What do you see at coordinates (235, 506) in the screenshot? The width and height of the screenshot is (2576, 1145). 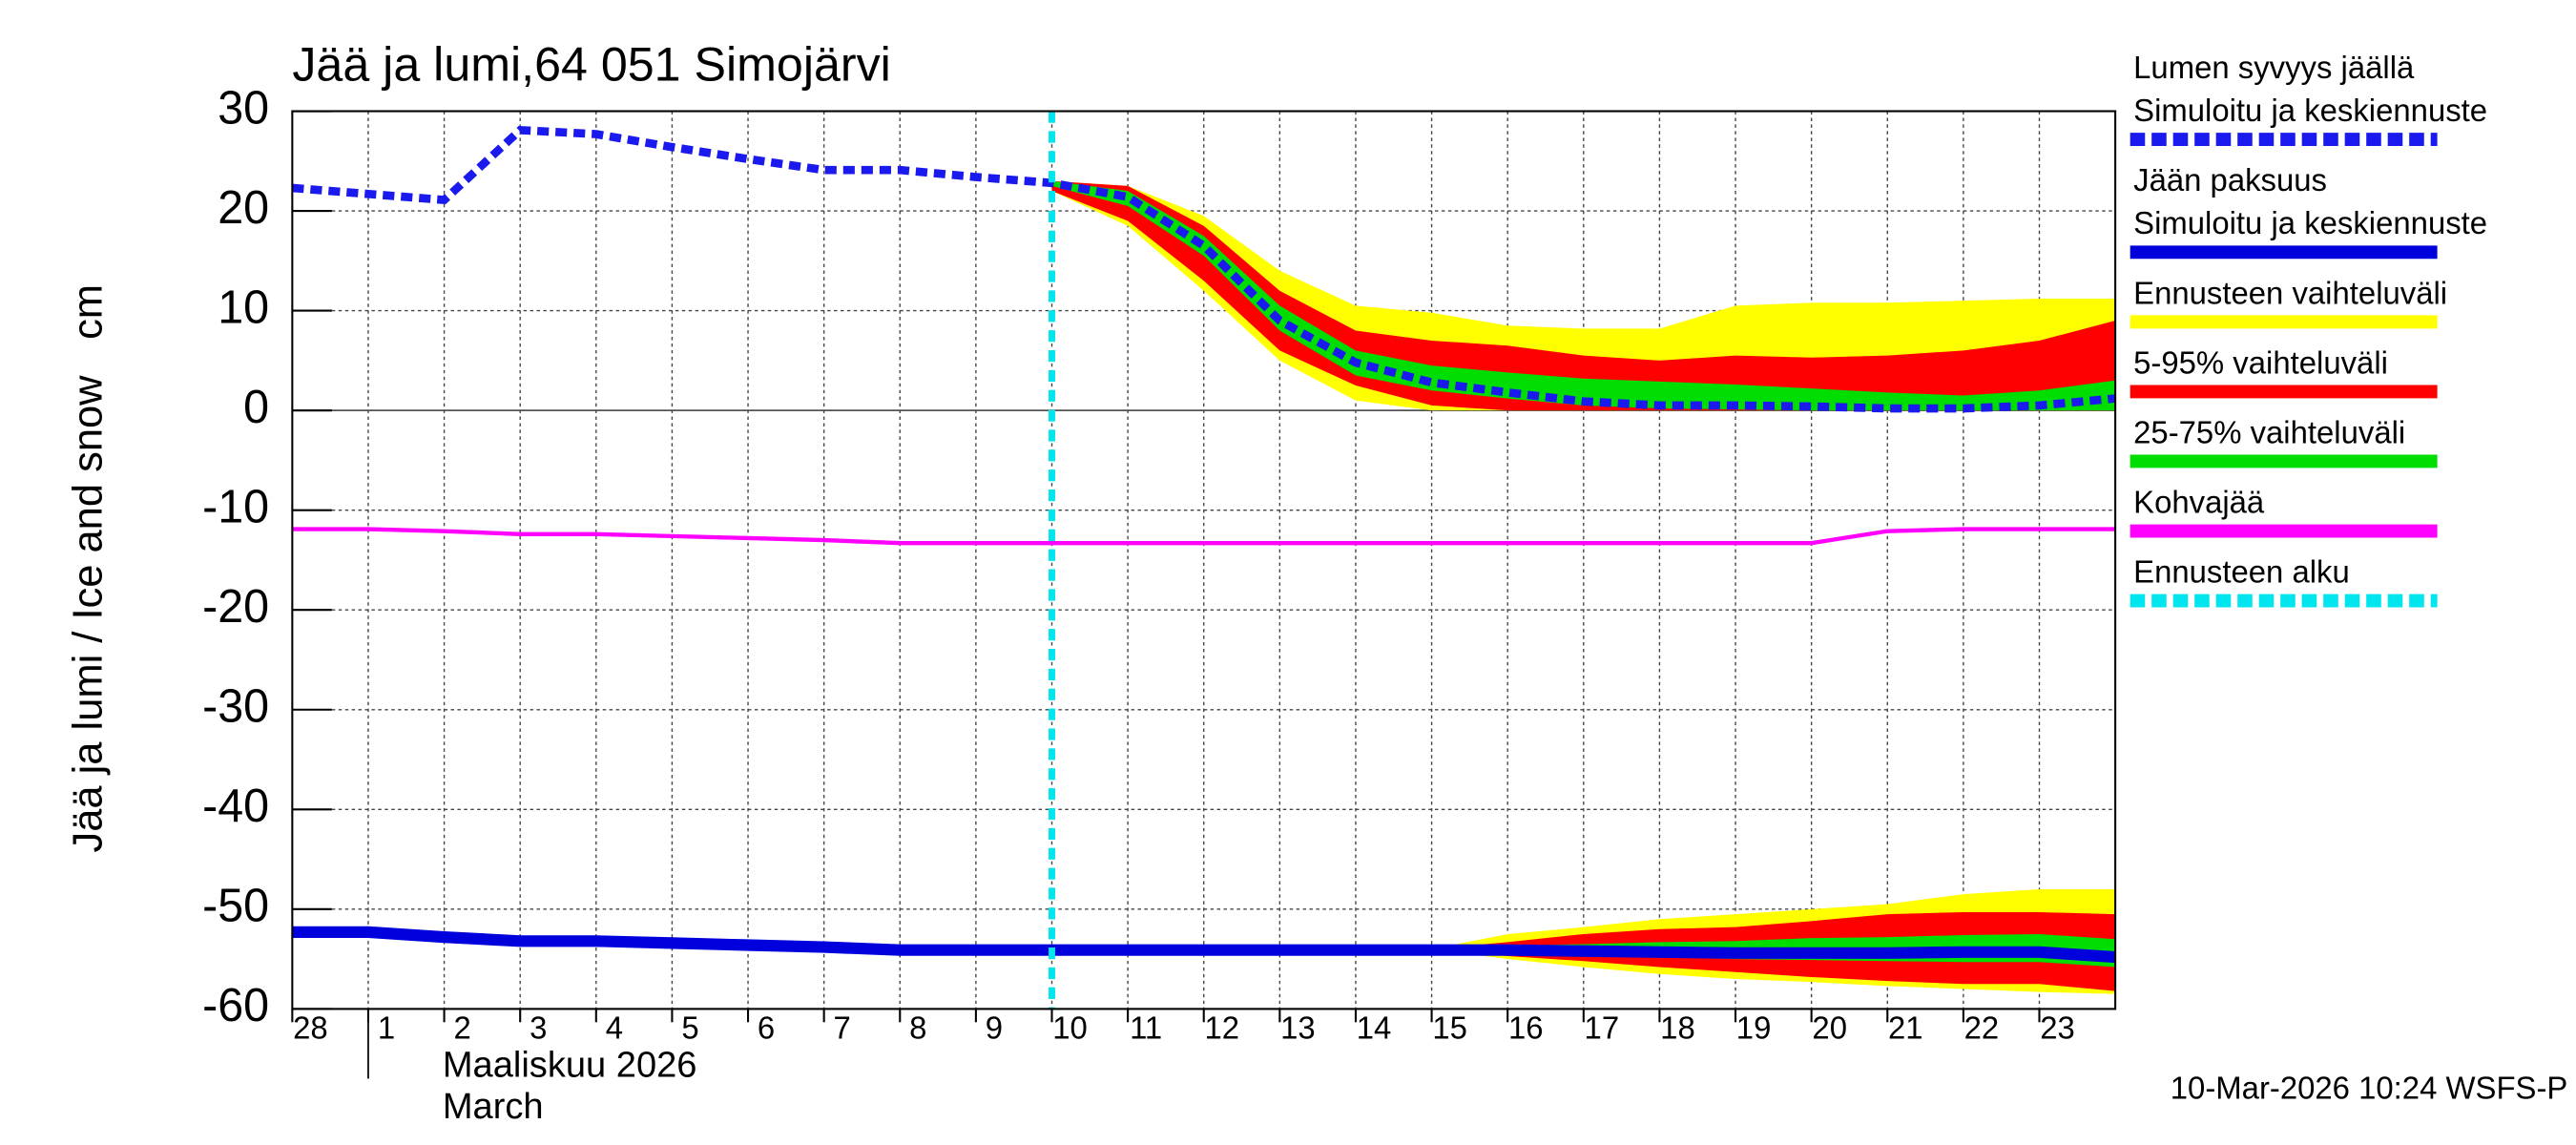 I see `y-tick-label: -10` at bounding box center [235, 506].